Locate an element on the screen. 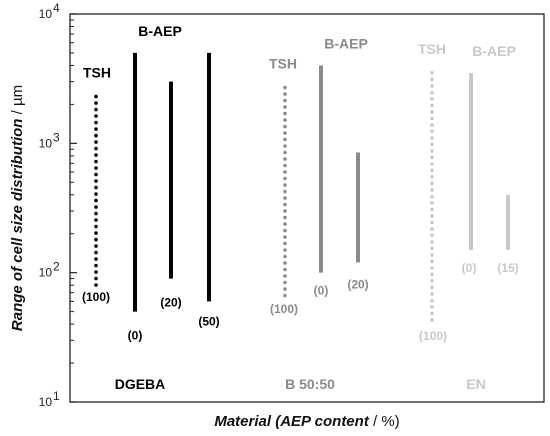  y-tick-exponent: 3 is located at coordinates (56, 137).